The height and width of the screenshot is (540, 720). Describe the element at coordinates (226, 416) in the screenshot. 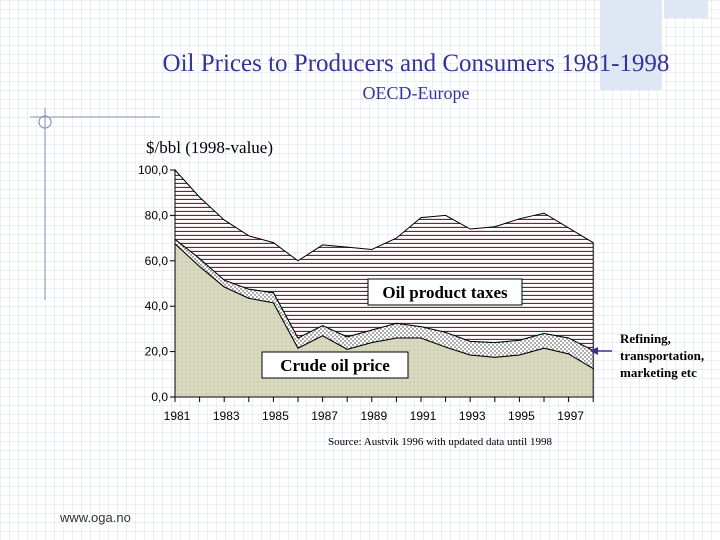

I see `x-tick-label: 1983` at that location.